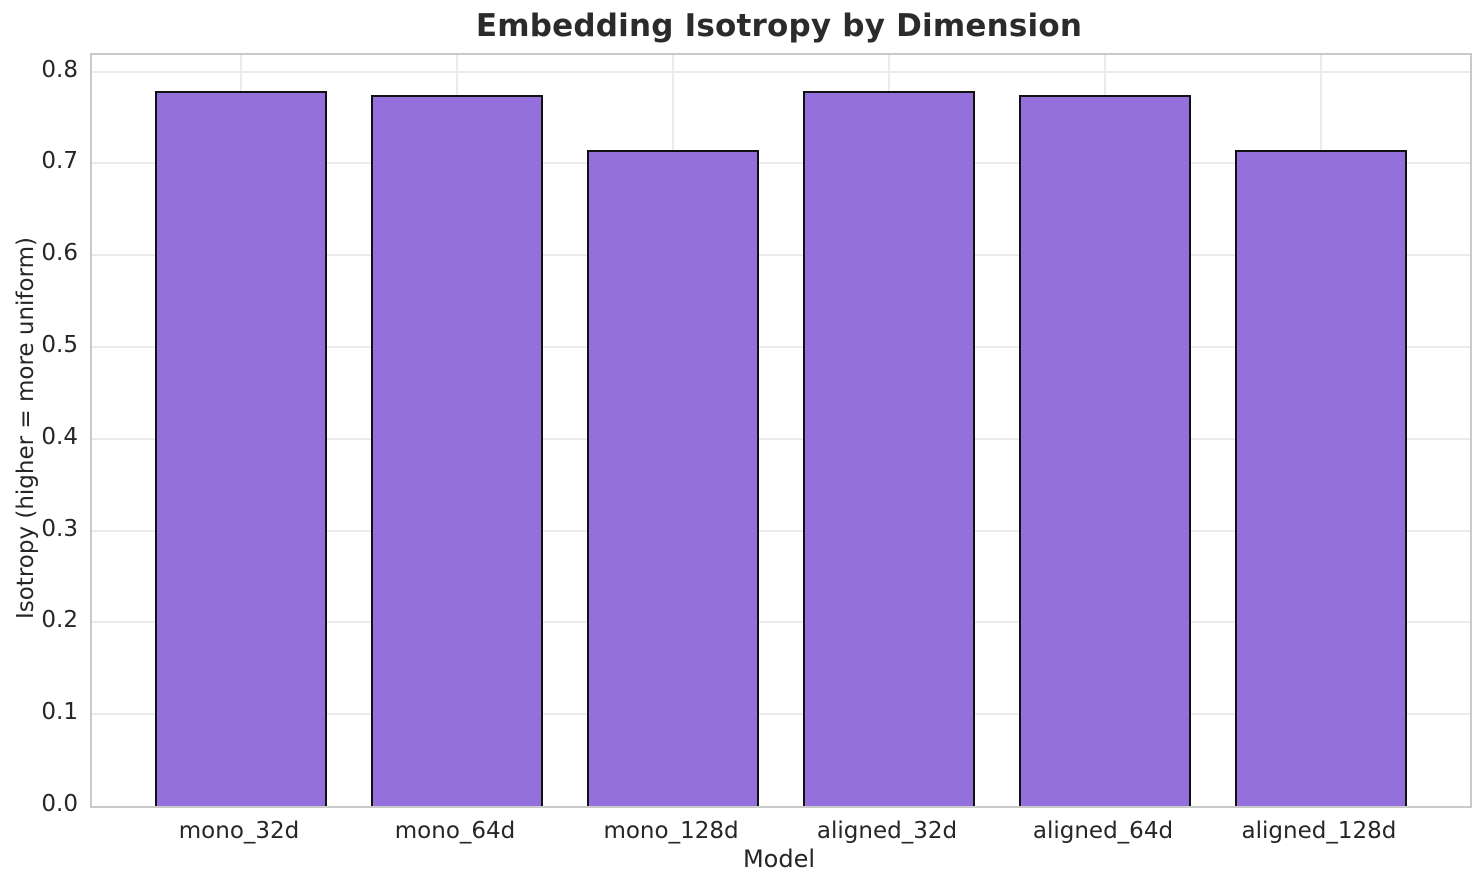 The image size is (1484, 885). What do you see at coordinates (779, 859) in the screenshot?
I see `x-axis-label: Model` at bounding box center [779, 859].